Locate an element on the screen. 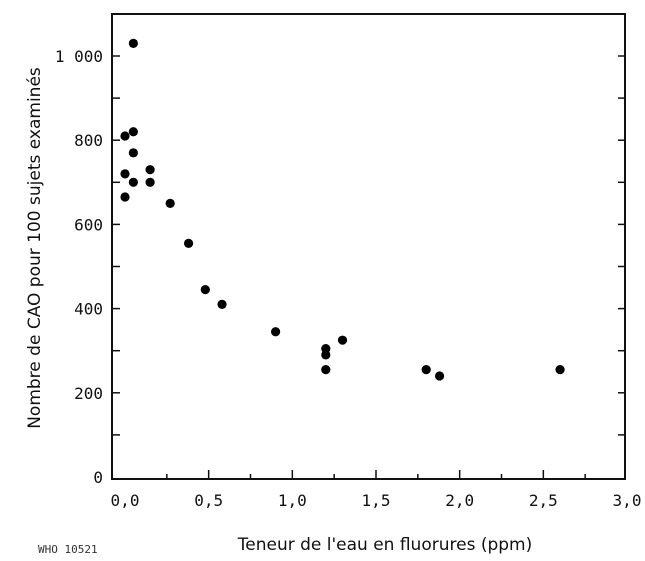 The image size is (645, 561). y-tick-label: 600 is located at coordinates (88, 224).